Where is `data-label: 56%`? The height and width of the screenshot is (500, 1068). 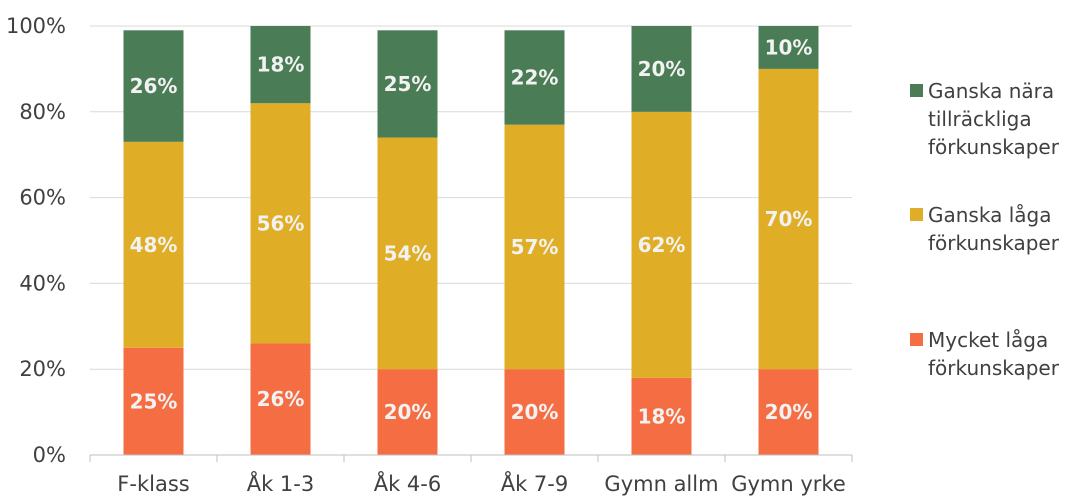
data-label: 56% is located at coordinates (281, 223).